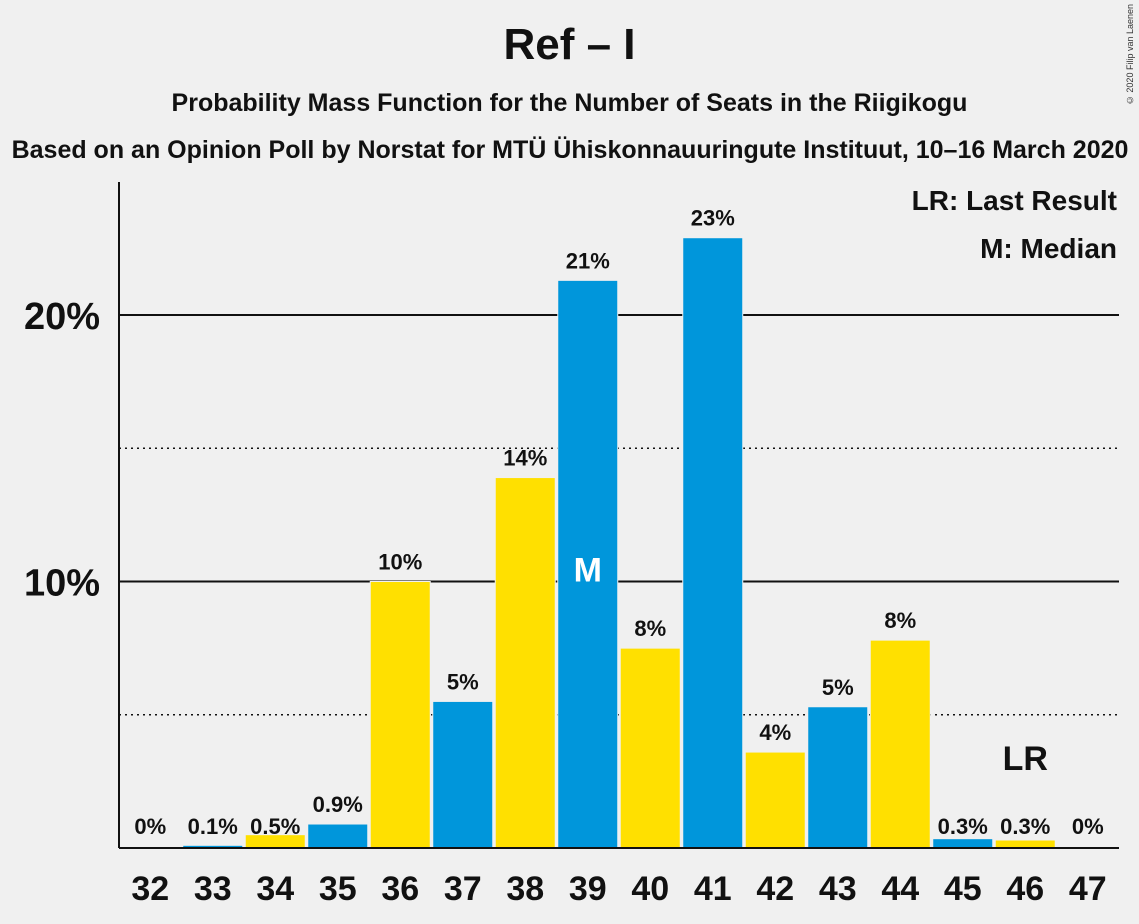 Image resolution: width=1139 pixels, height=924 pixels. Describe the element at coordinates (713, 889) in the screenshot. I see `x-tick-label: 41` at that location.